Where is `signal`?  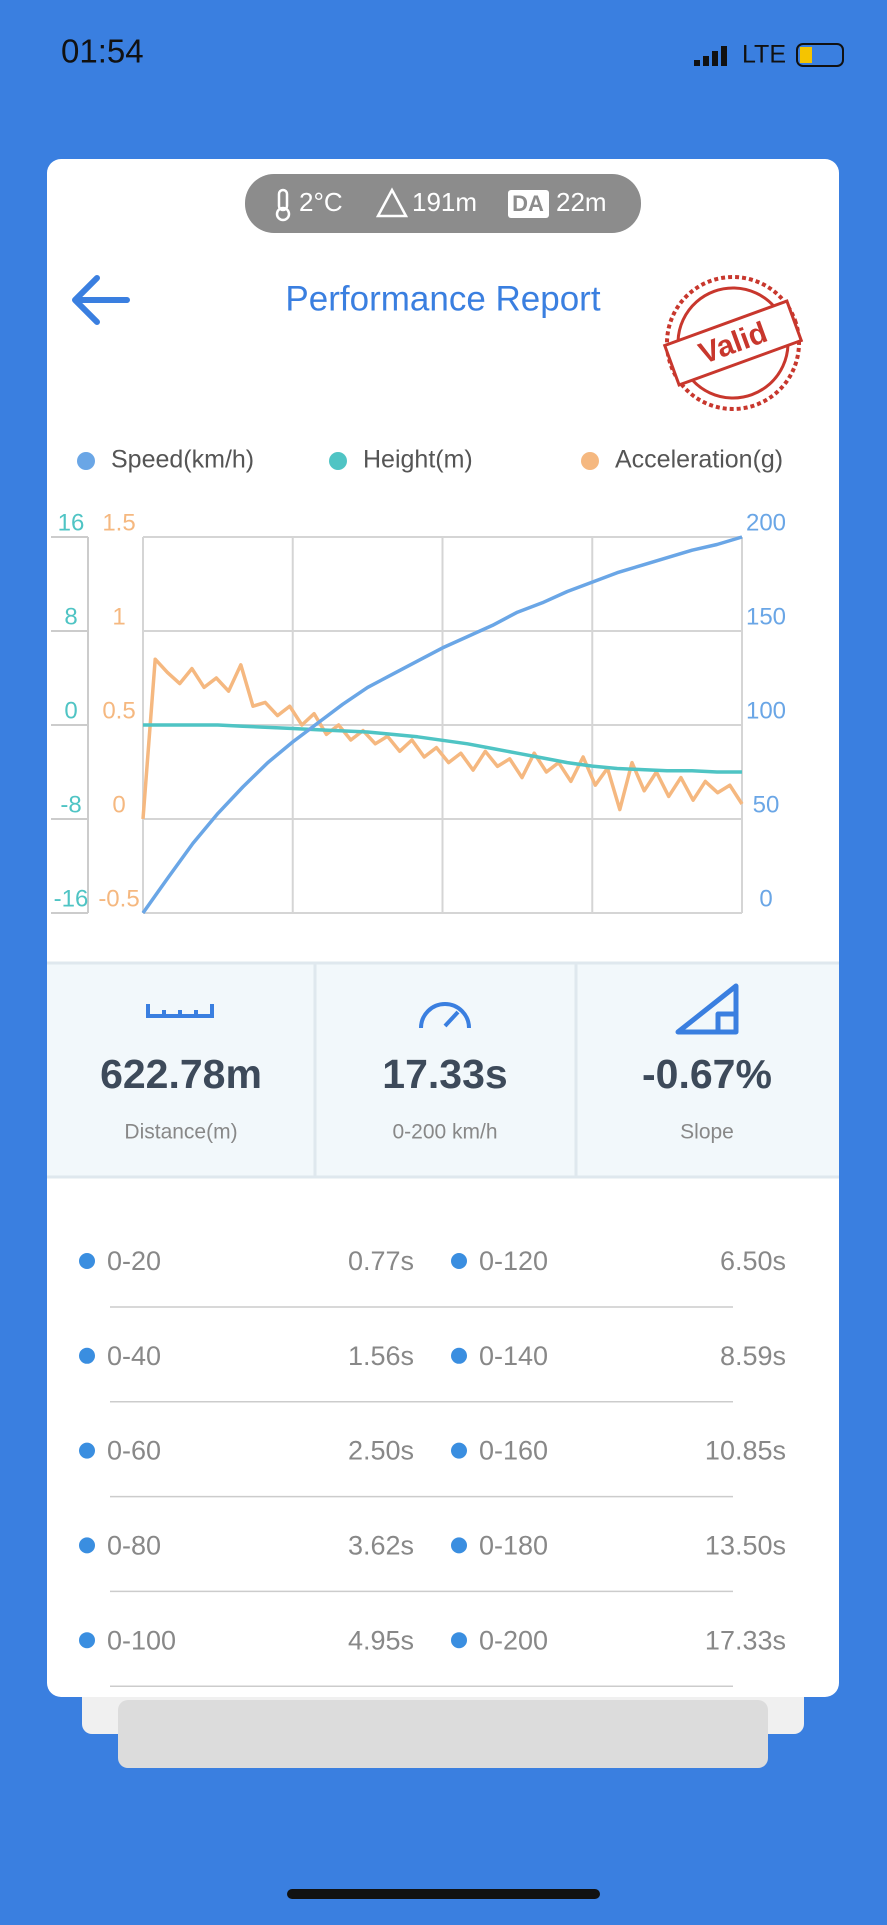 signal is located at coordinates (710, 56).